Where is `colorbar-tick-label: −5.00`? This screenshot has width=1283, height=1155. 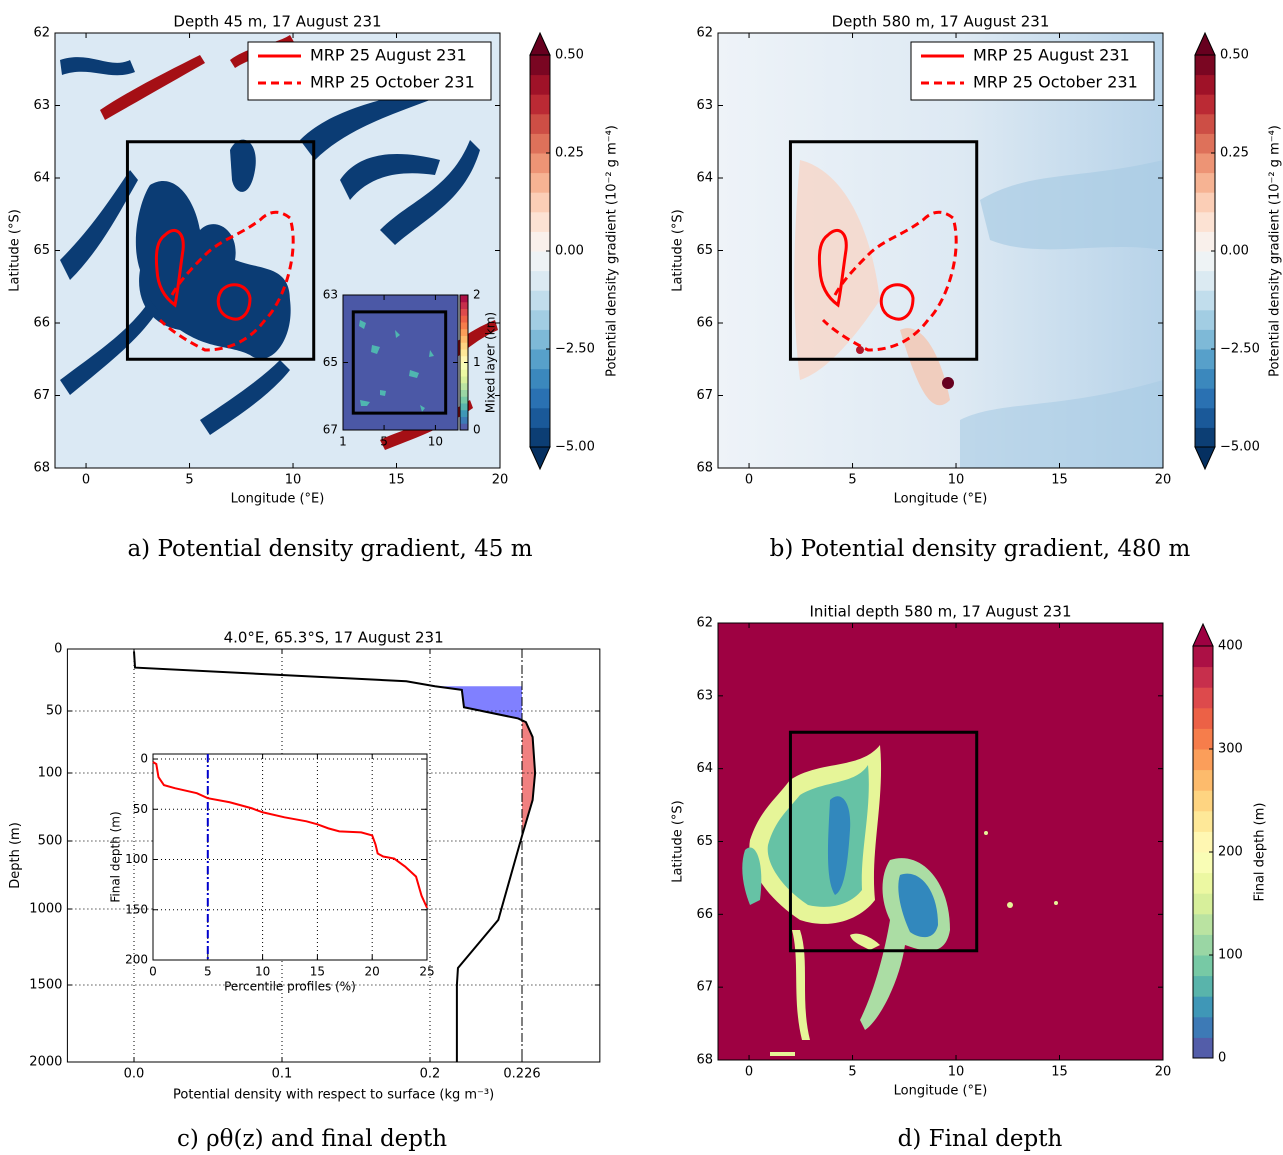 colorbar-tick-label: −5.00 is located at coordinates (575, 447).